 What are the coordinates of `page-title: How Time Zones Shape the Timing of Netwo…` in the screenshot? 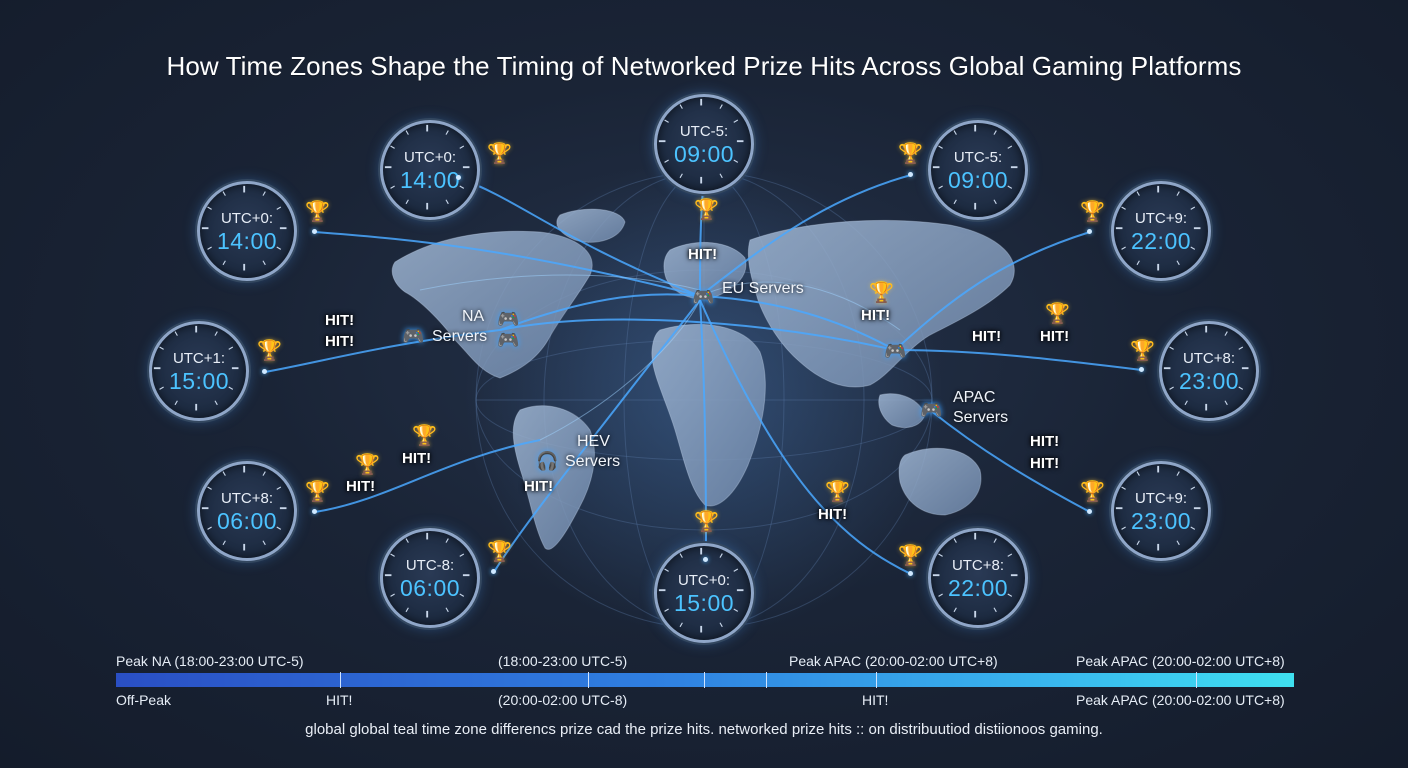 It's located at (704, 66).